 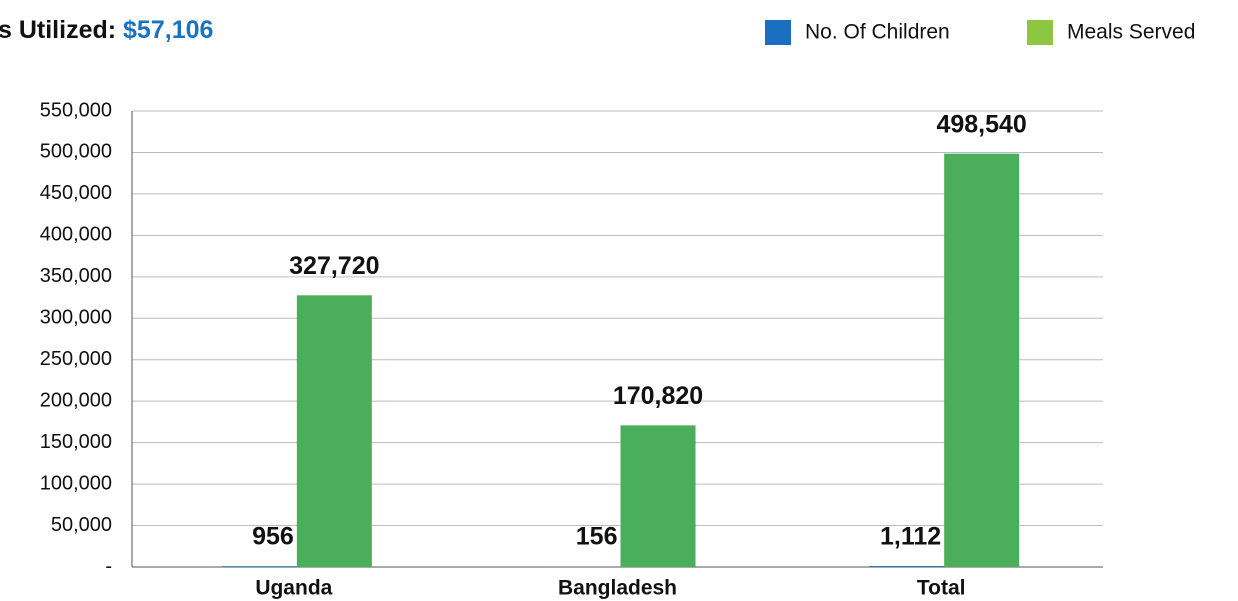 I want to click on title-text: s Utilized:, so click(x=58, y=30).